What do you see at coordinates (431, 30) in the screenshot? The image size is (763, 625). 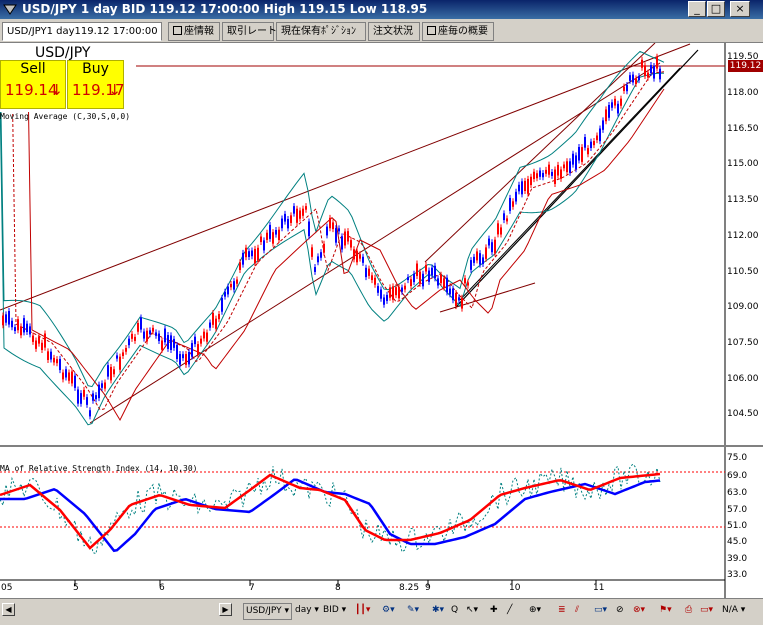 I see `checkbox-icon` at bounding box center [431, 30].